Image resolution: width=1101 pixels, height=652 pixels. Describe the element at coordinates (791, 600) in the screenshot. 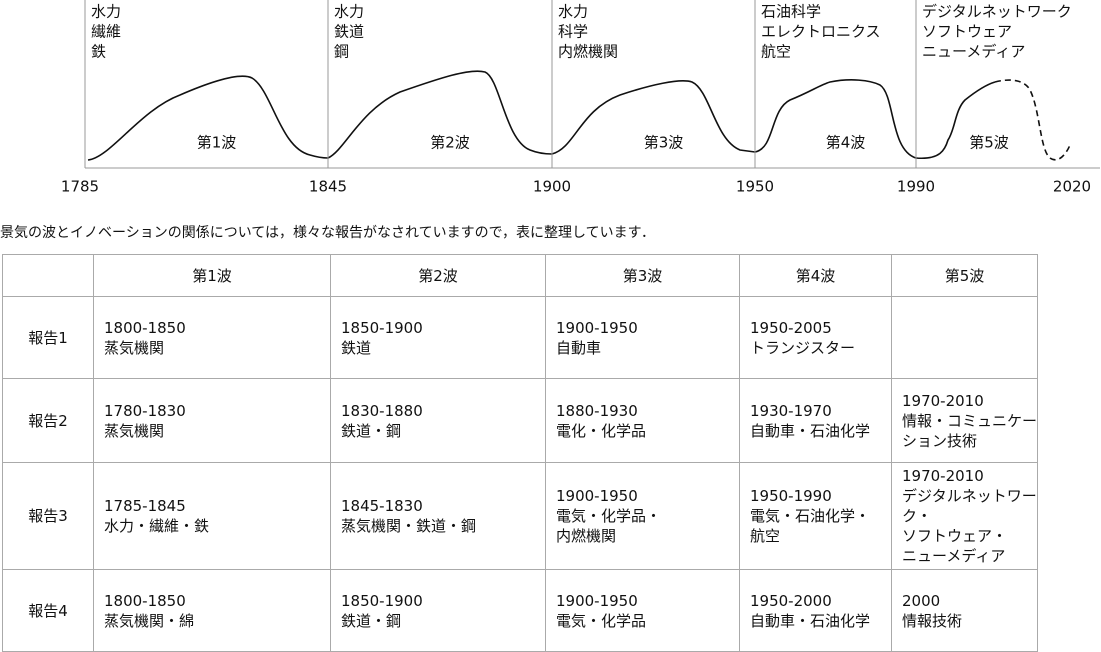

I see `cell-line: 1950-2000` at that location.